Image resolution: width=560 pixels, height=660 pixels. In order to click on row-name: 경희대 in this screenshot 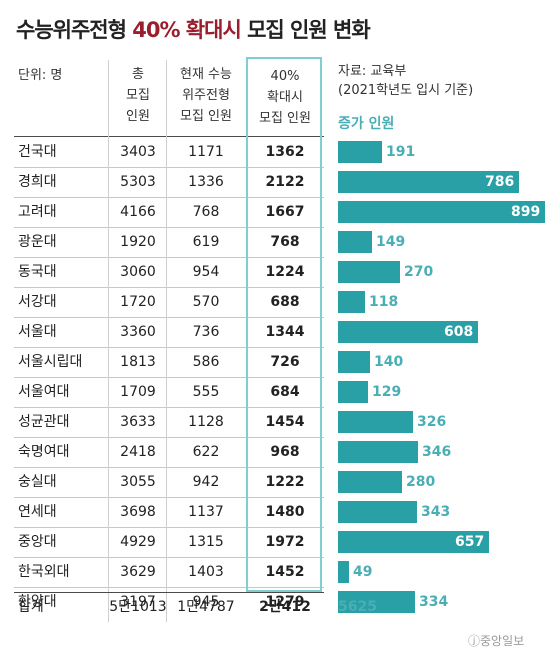, I will do `click(37, 182)`.